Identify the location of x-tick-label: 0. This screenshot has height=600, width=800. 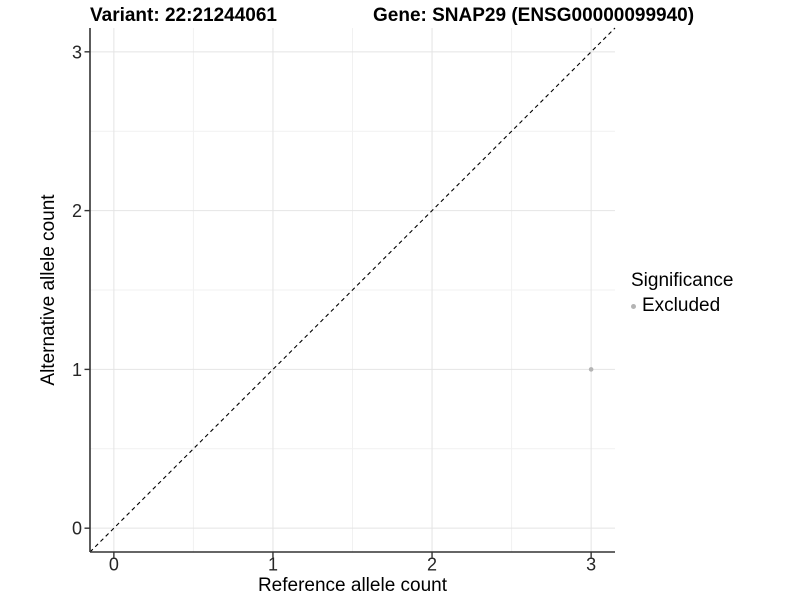
(114, 565).